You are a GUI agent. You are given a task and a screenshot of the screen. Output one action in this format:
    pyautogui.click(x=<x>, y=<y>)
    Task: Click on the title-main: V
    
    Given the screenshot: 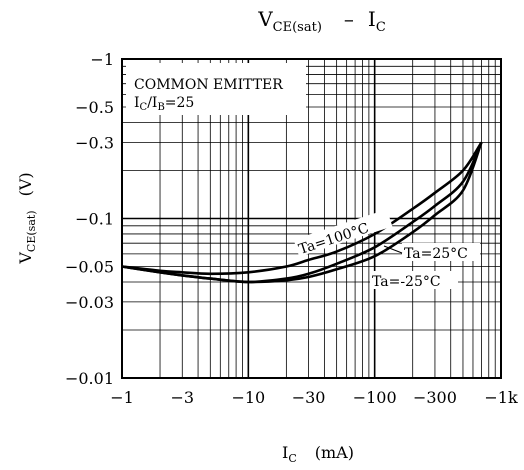 What is the action you would take?
    pyautogui.click(x=265, y=19)
    